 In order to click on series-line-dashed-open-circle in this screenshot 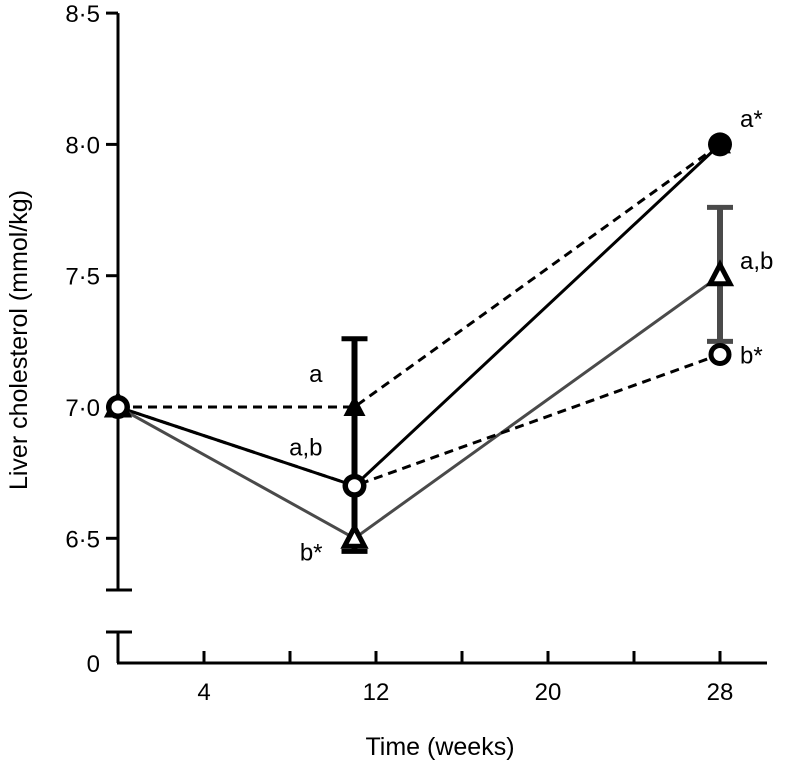, I will do `click(419, 420)`.